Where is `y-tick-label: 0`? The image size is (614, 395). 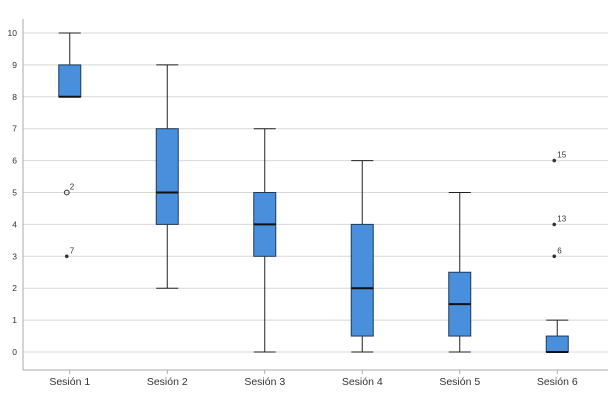 y-tick-label: 0 is located at coordinates (14, 352).